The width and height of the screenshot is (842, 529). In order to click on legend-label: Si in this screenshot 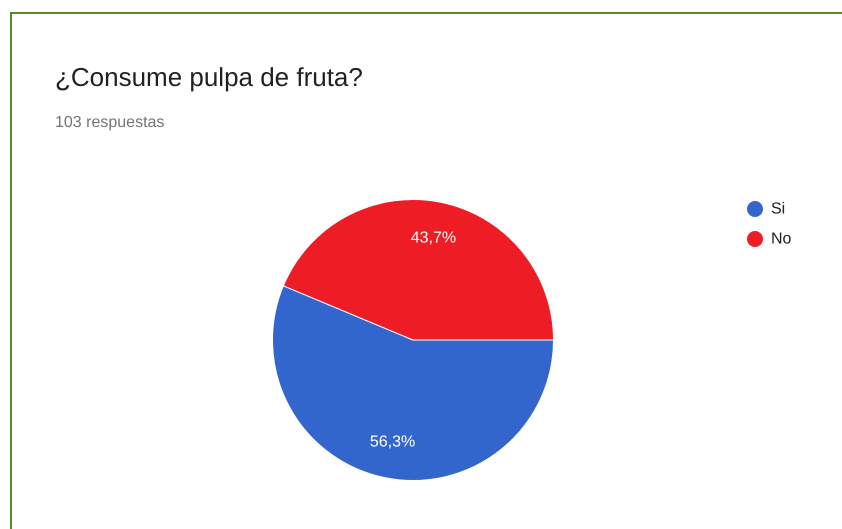, I will do `click(778, 209)`.